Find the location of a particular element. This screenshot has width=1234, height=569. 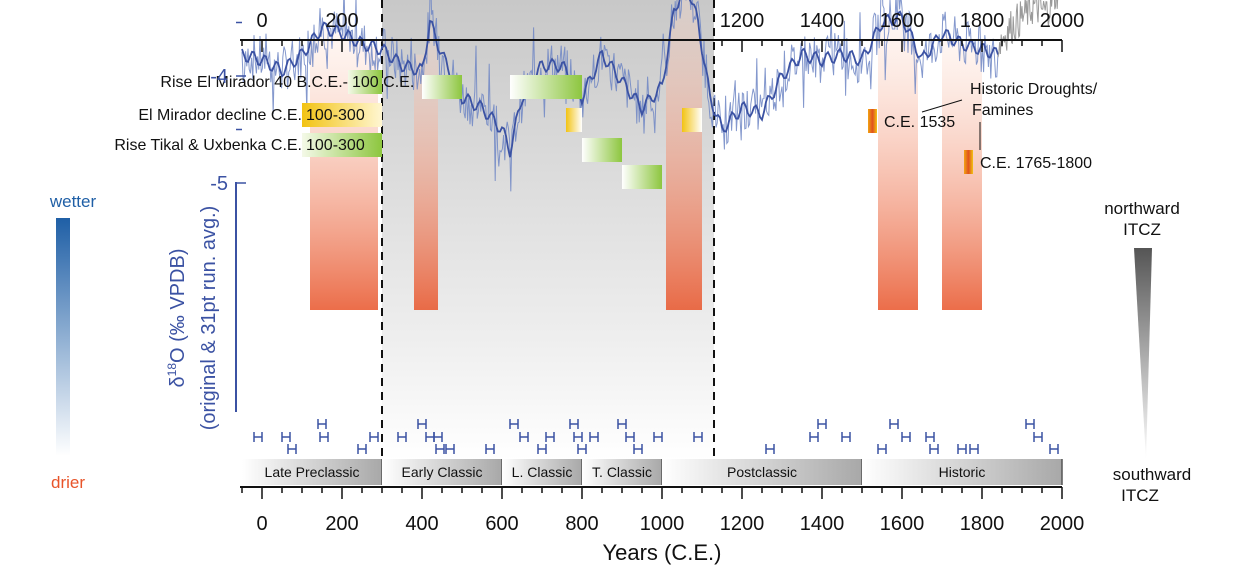

bottom-tick-label: 1000 is located at coordinates (662, 524).